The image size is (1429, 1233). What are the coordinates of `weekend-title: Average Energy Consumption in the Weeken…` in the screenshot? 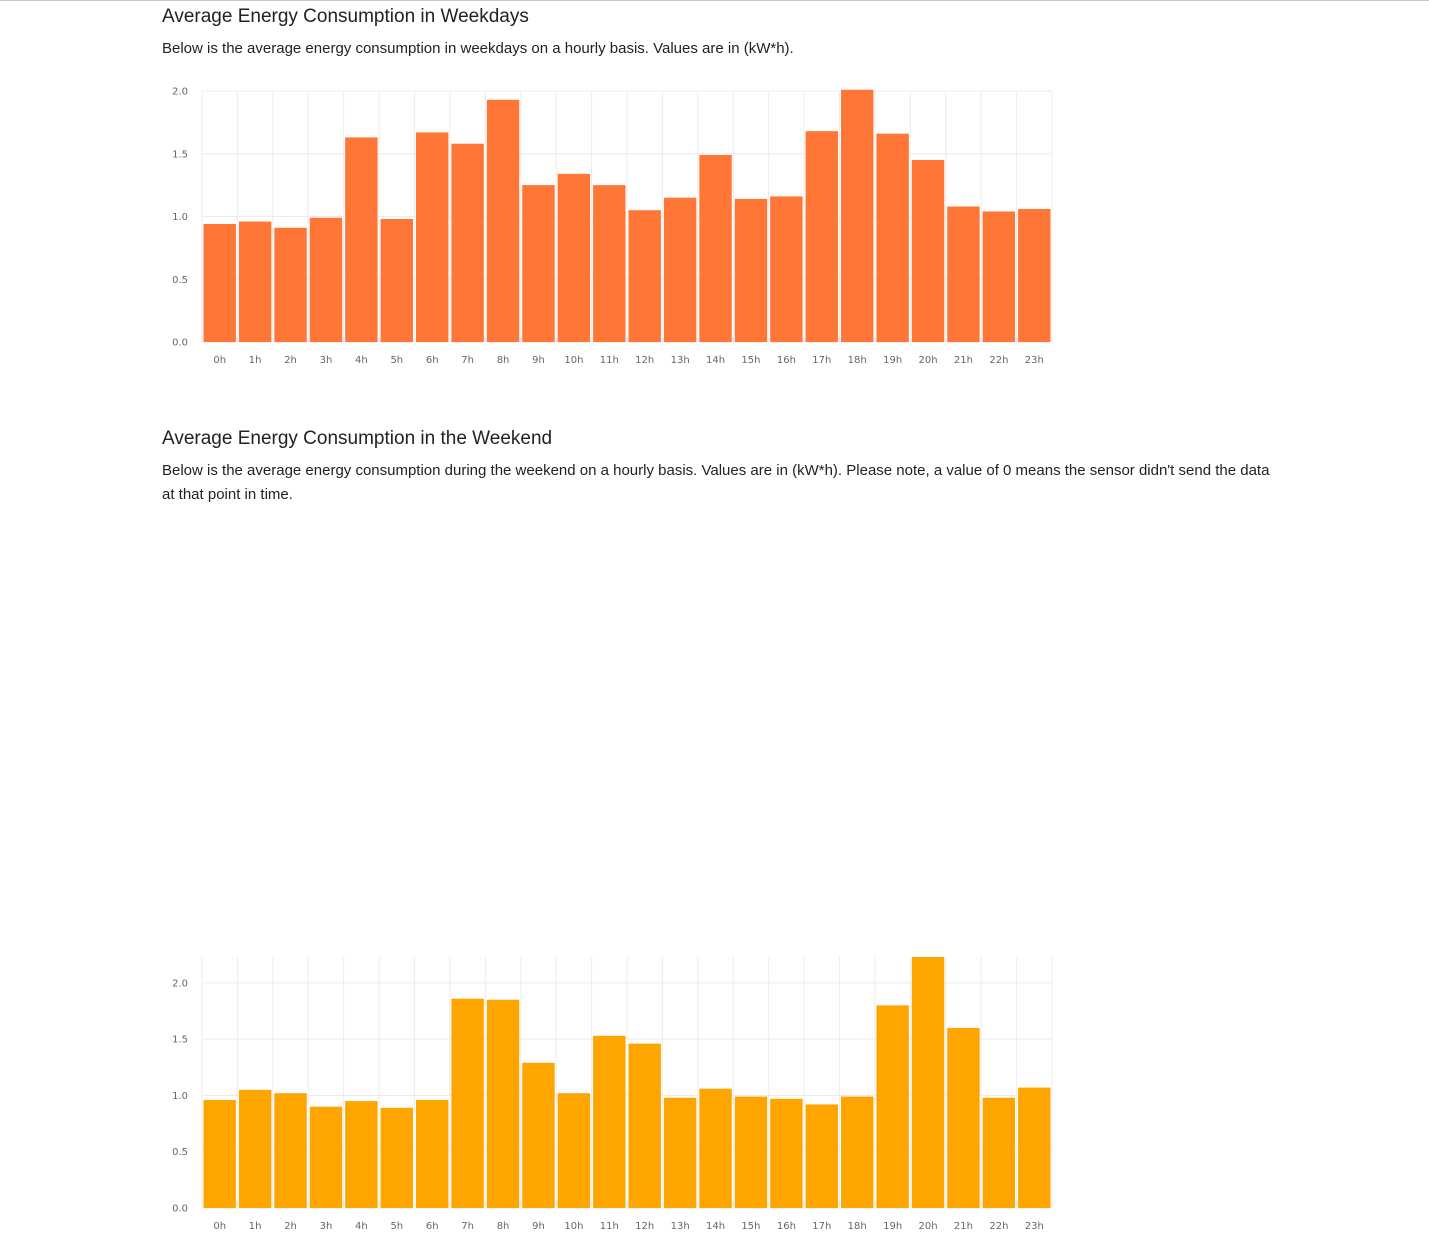 It's located at (357, 438).